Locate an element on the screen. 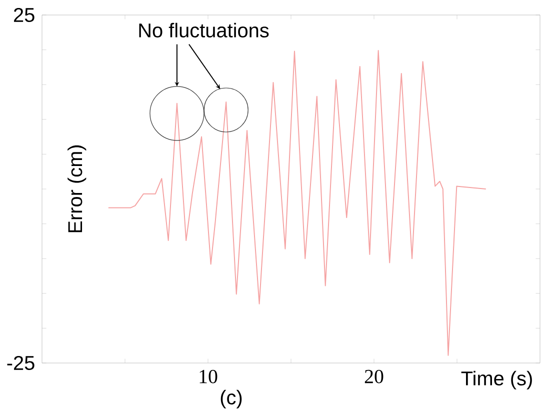 Image resolution: width=546 pixels, height=415 pixels. y-axis-title: Error (cm) is located at coordinates (77, 188).